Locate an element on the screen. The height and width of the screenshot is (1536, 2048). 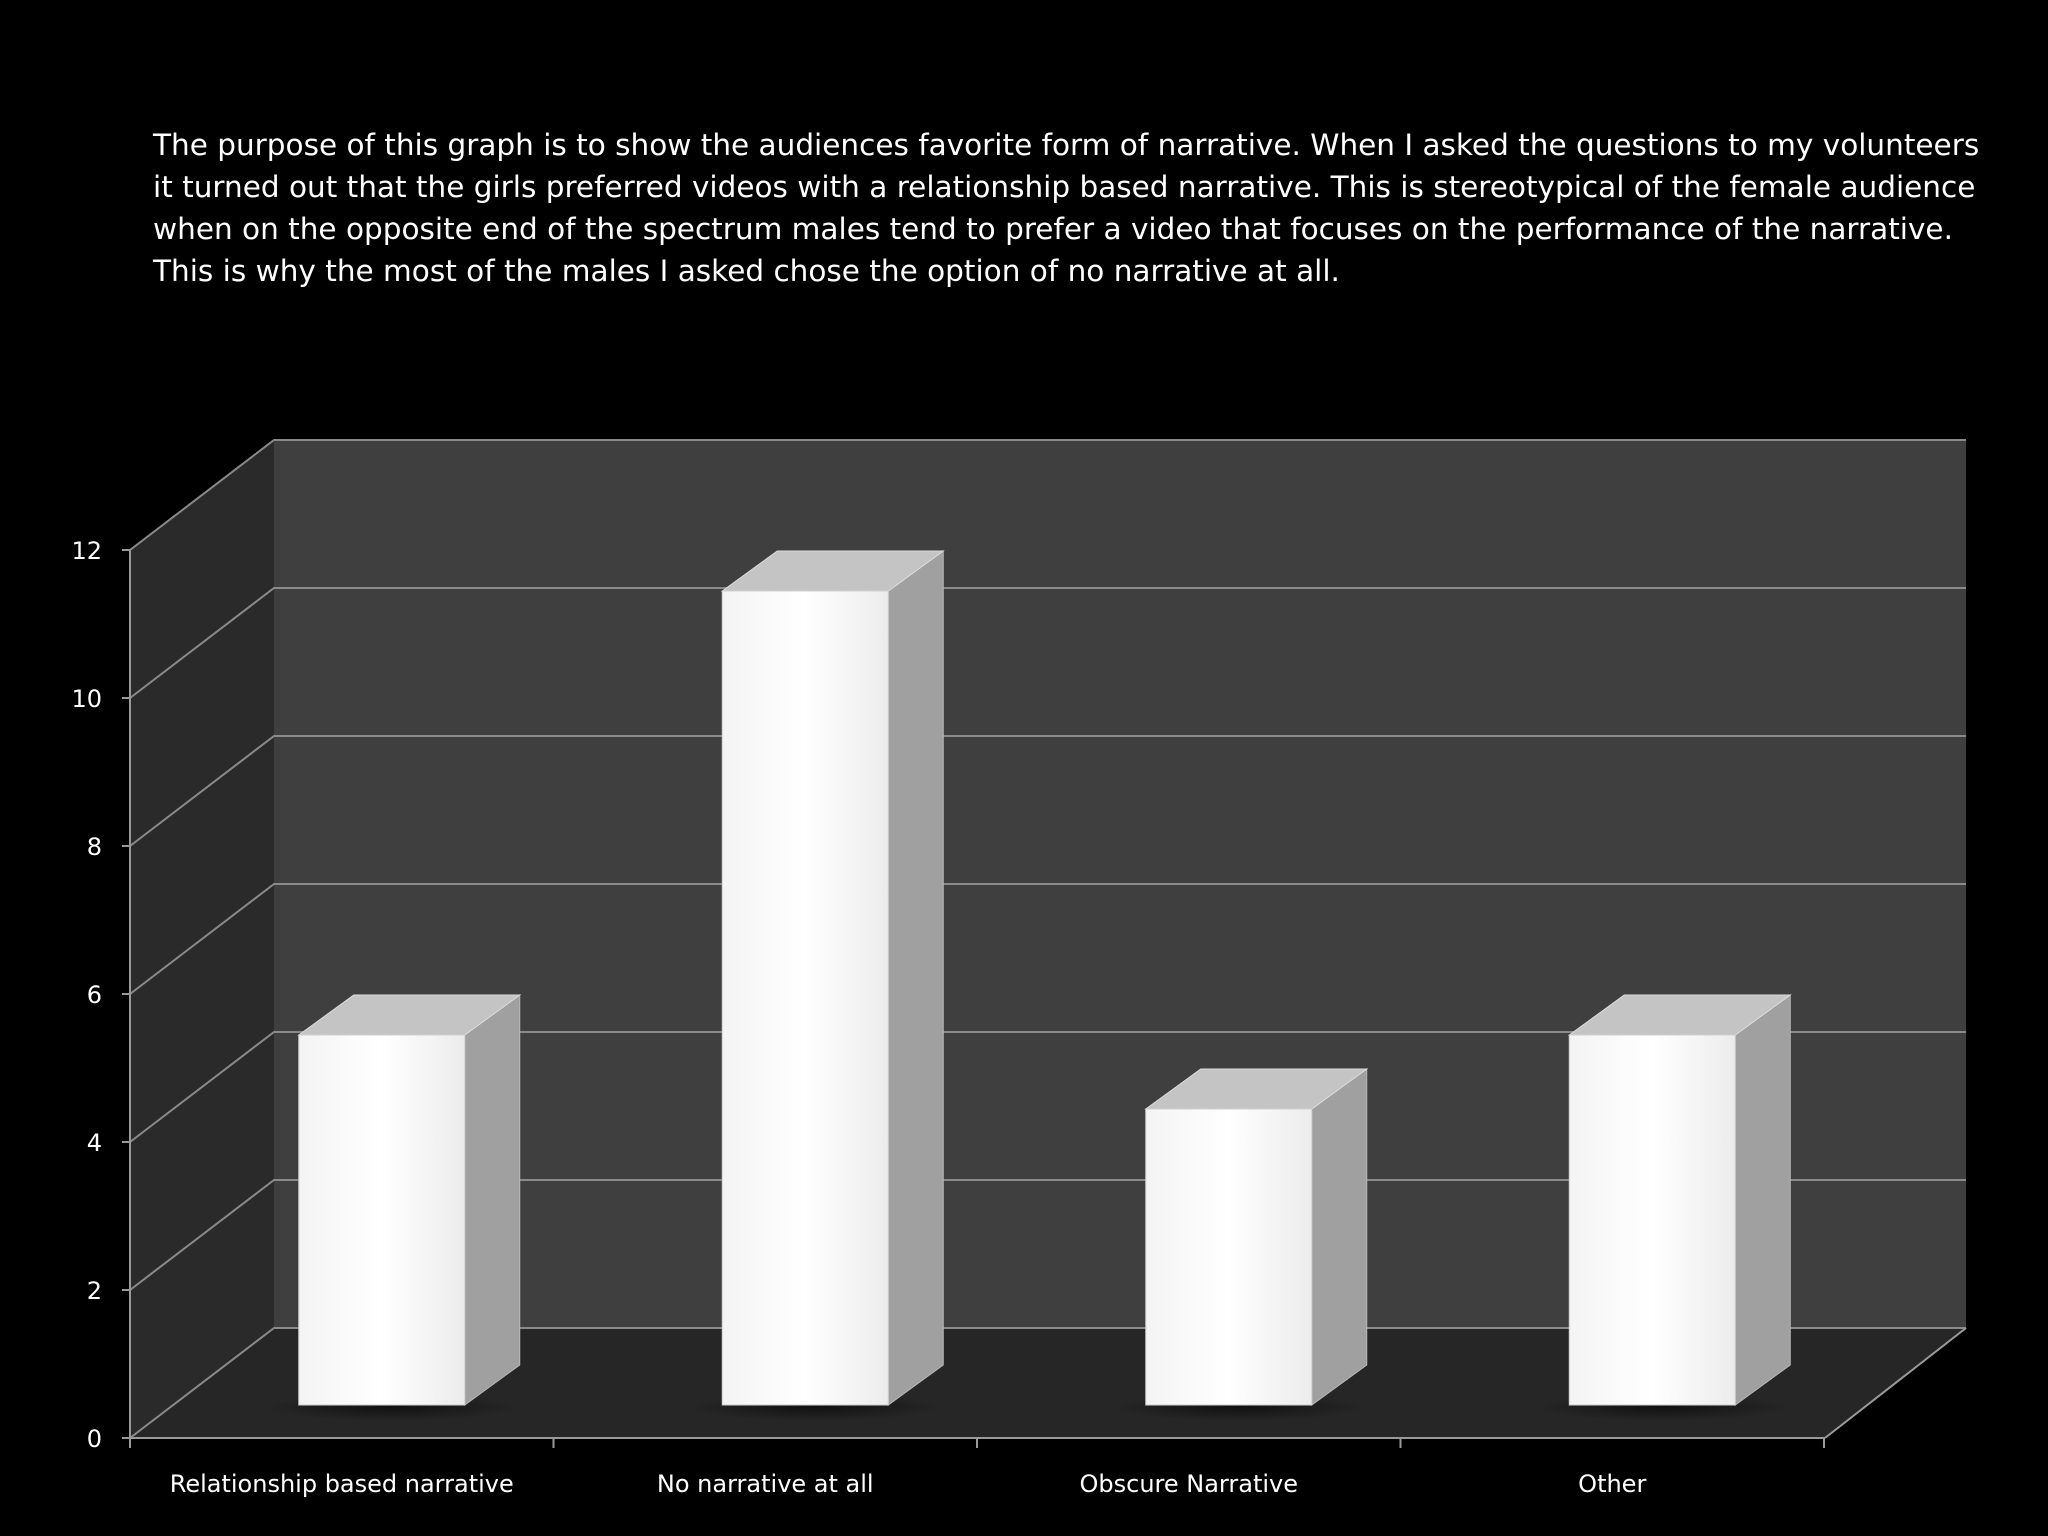
x-category-label: Obscure Narrative is located at coordinates (1189, 1484).